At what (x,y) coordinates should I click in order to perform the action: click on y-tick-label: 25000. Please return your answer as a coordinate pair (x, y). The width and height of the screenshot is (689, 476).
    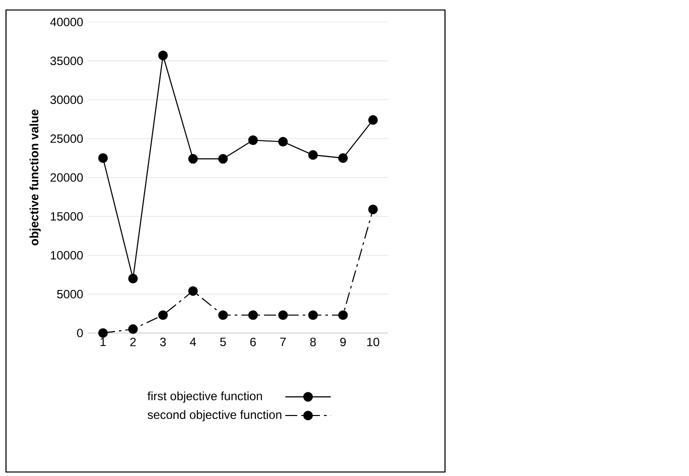
    Looking at the image, I should click on (66, 138).